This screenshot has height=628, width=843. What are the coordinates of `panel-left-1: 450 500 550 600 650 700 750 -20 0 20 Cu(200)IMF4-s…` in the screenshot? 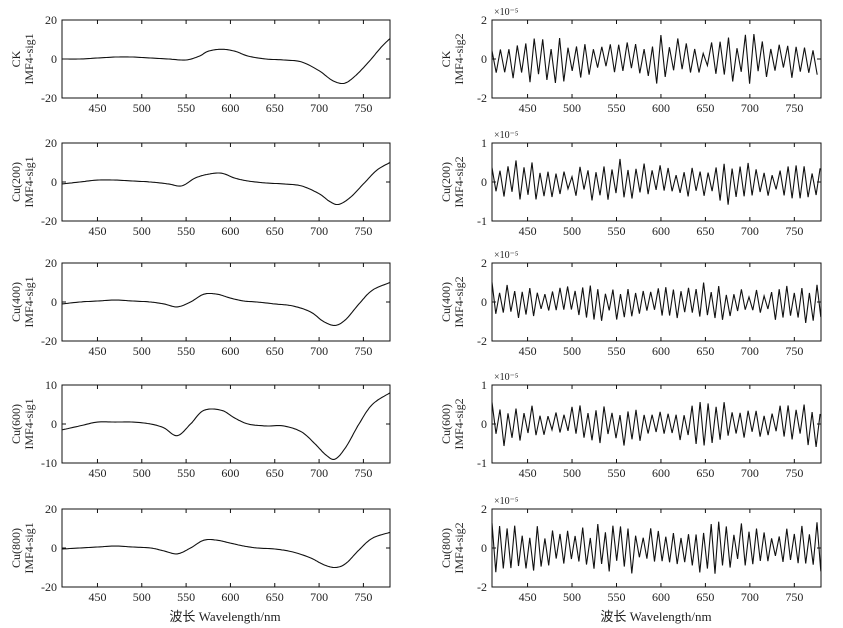 It's located at (200, 187).